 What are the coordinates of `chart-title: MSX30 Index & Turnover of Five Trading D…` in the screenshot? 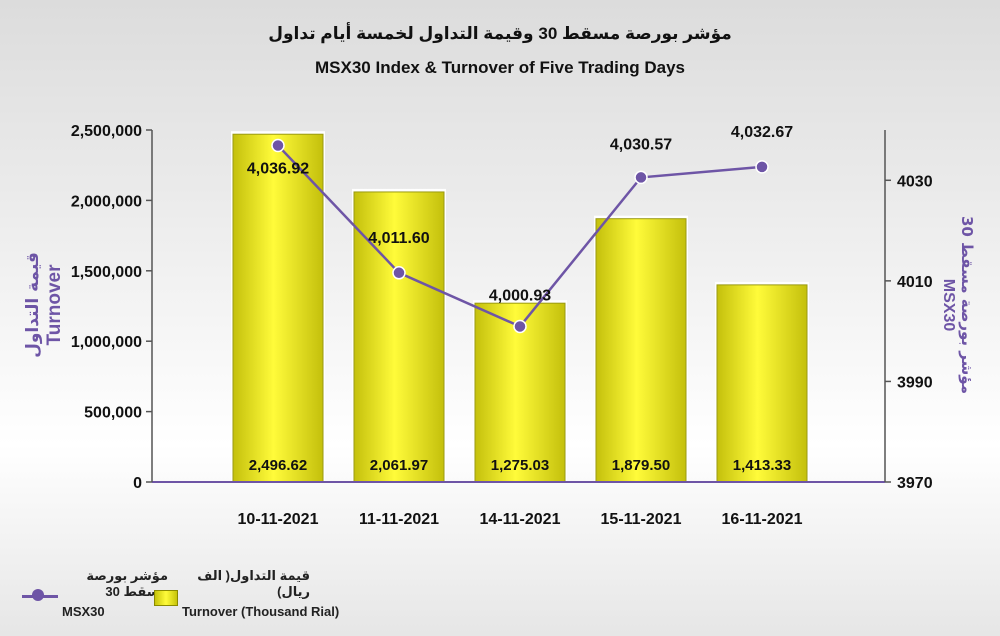 It's located at (500, 67).